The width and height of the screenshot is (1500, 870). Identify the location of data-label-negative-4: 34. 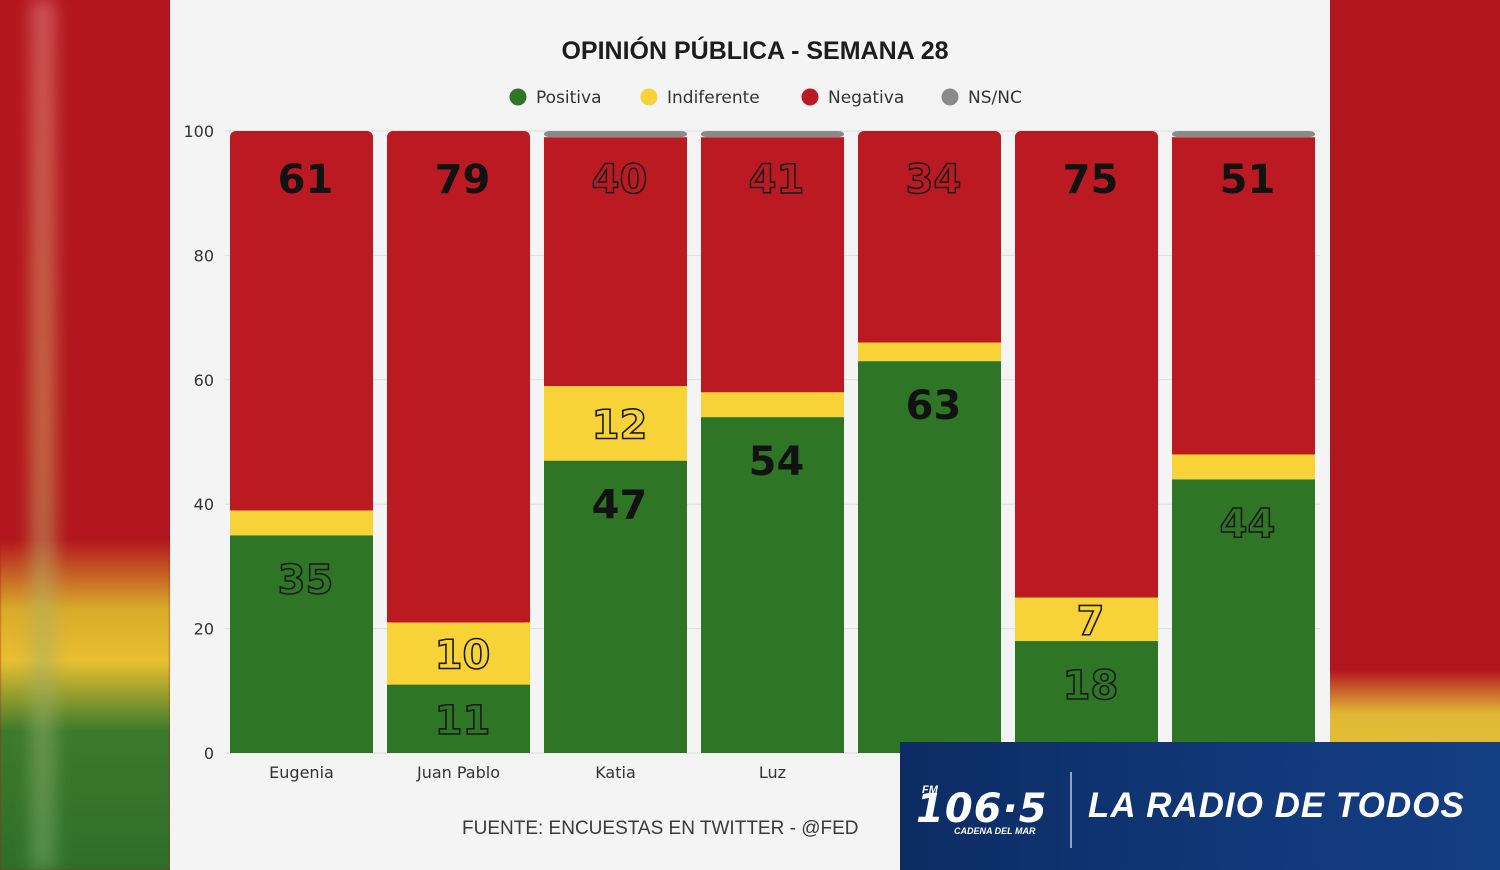
(934, 180).